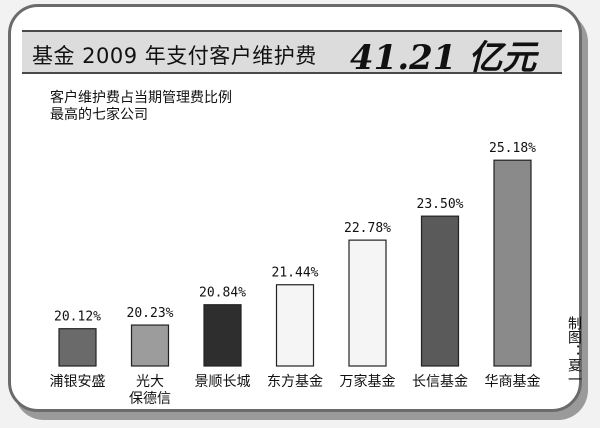  I want to click on category-label-5: 万家基金, so click(368, 381).